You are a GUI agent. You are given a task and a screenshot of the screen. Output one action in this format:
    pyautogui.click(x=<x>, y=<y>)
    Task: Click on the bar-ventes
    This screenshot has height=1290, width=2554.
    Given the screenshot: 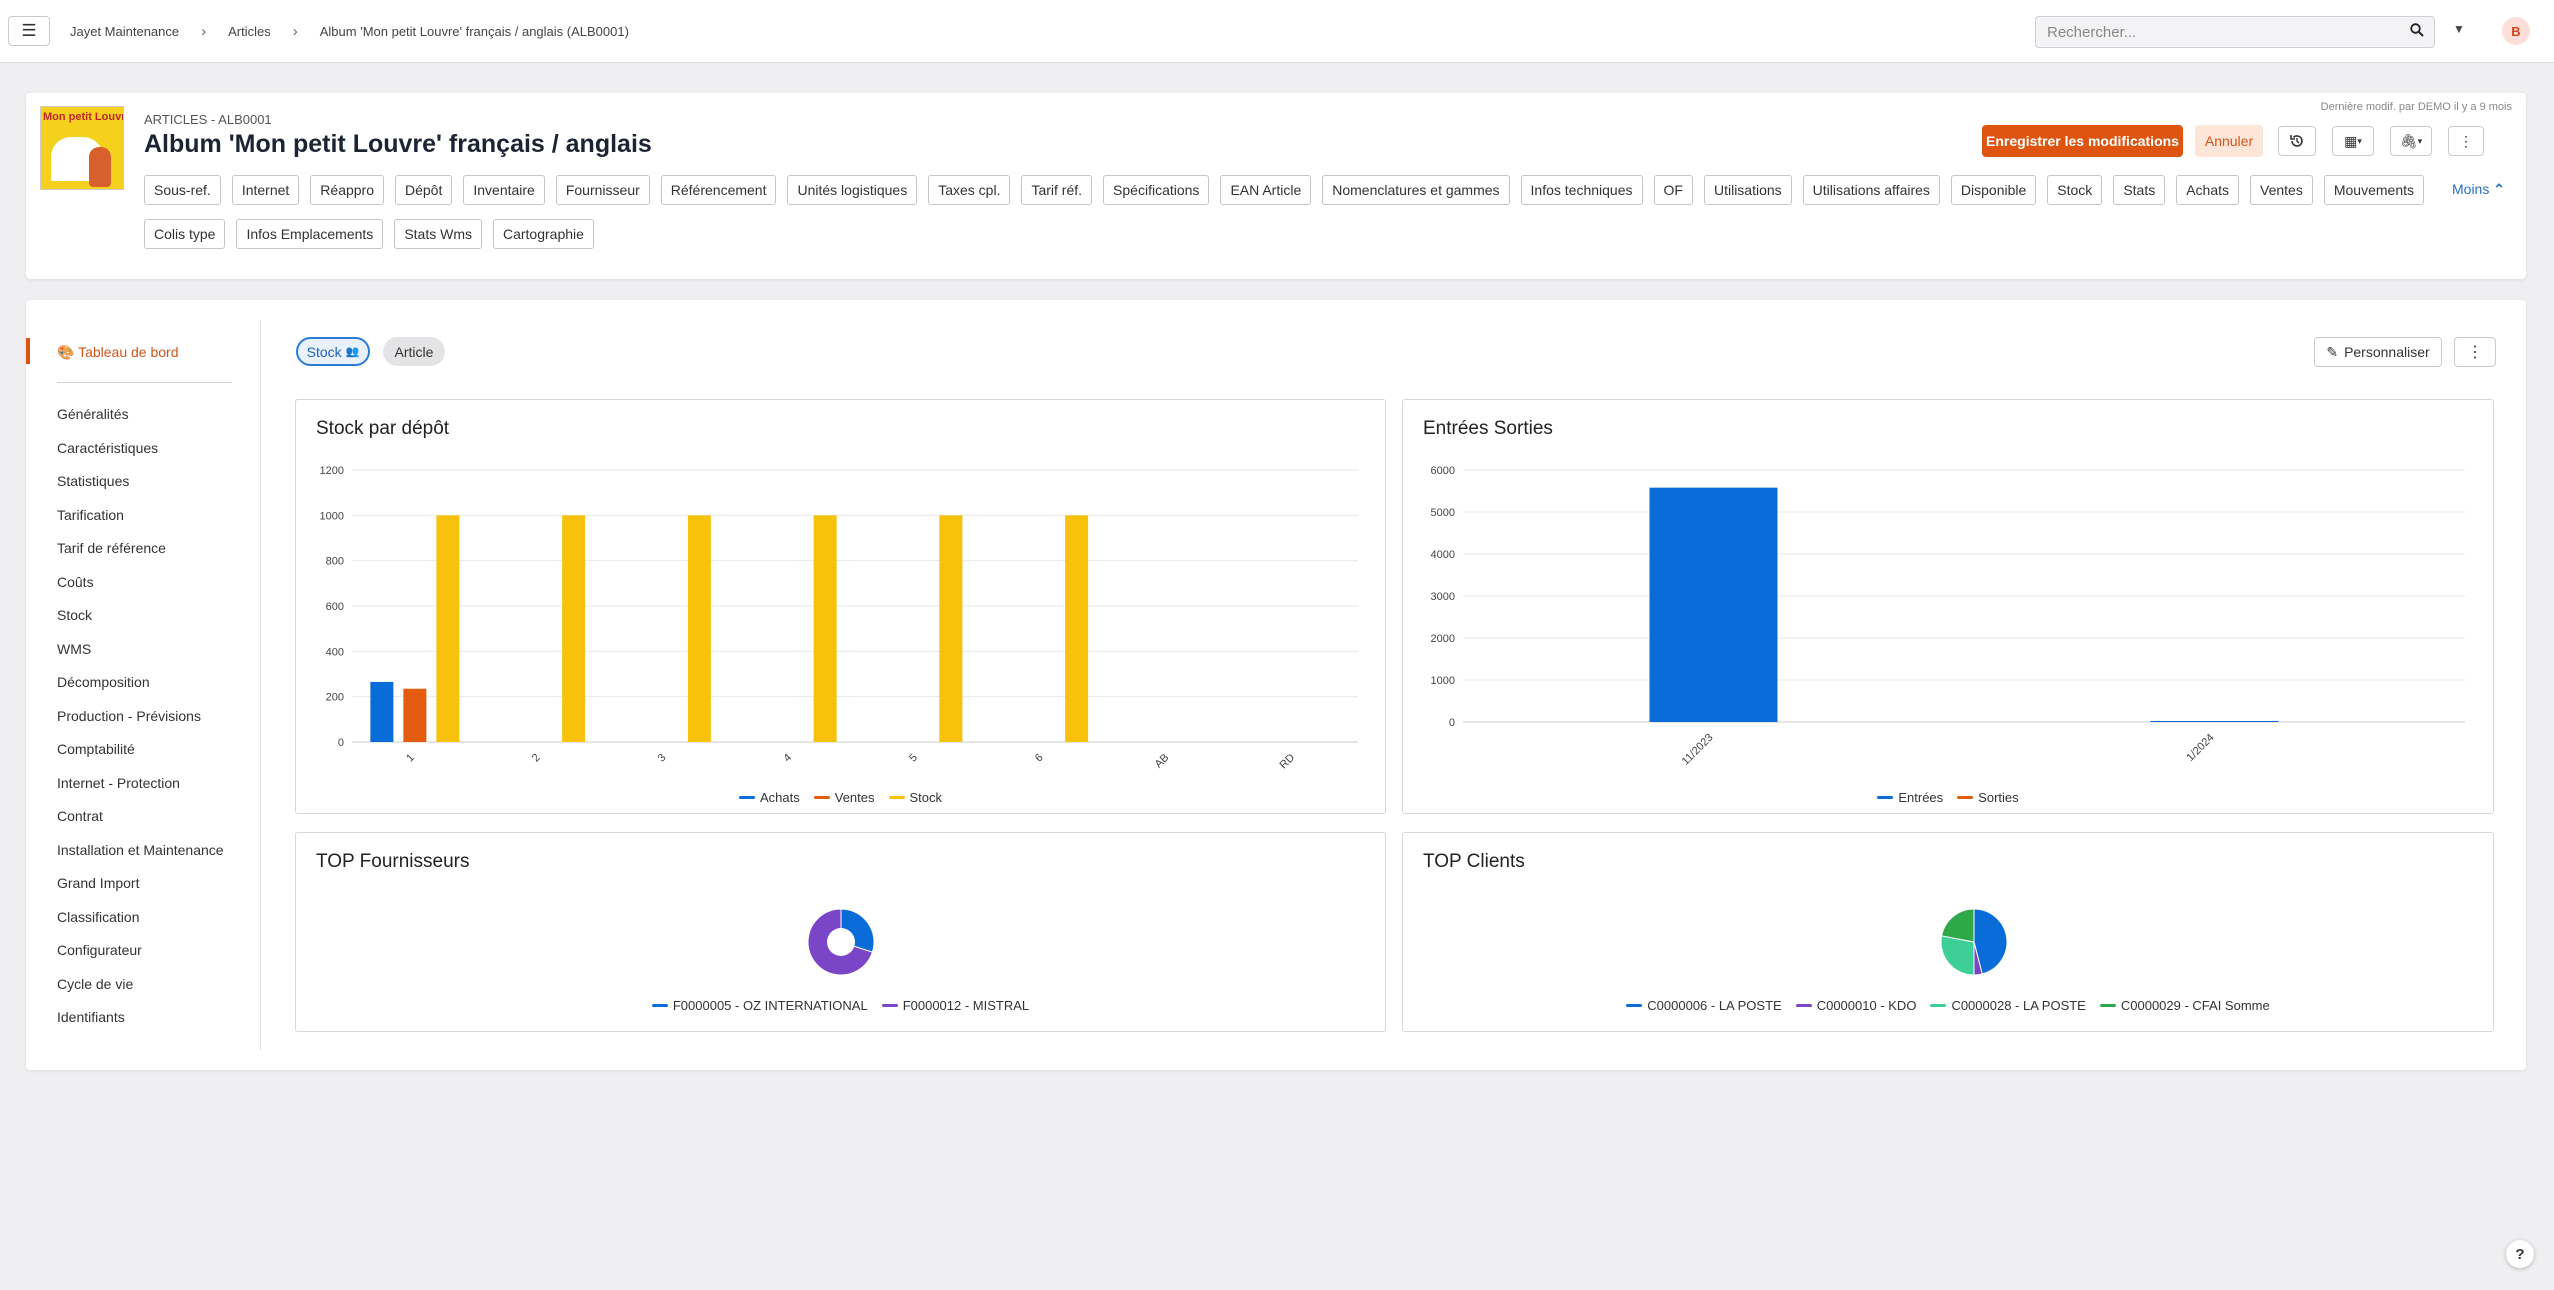 What is the action you would take?
    pyautogui.click(x=415, y=715)
    